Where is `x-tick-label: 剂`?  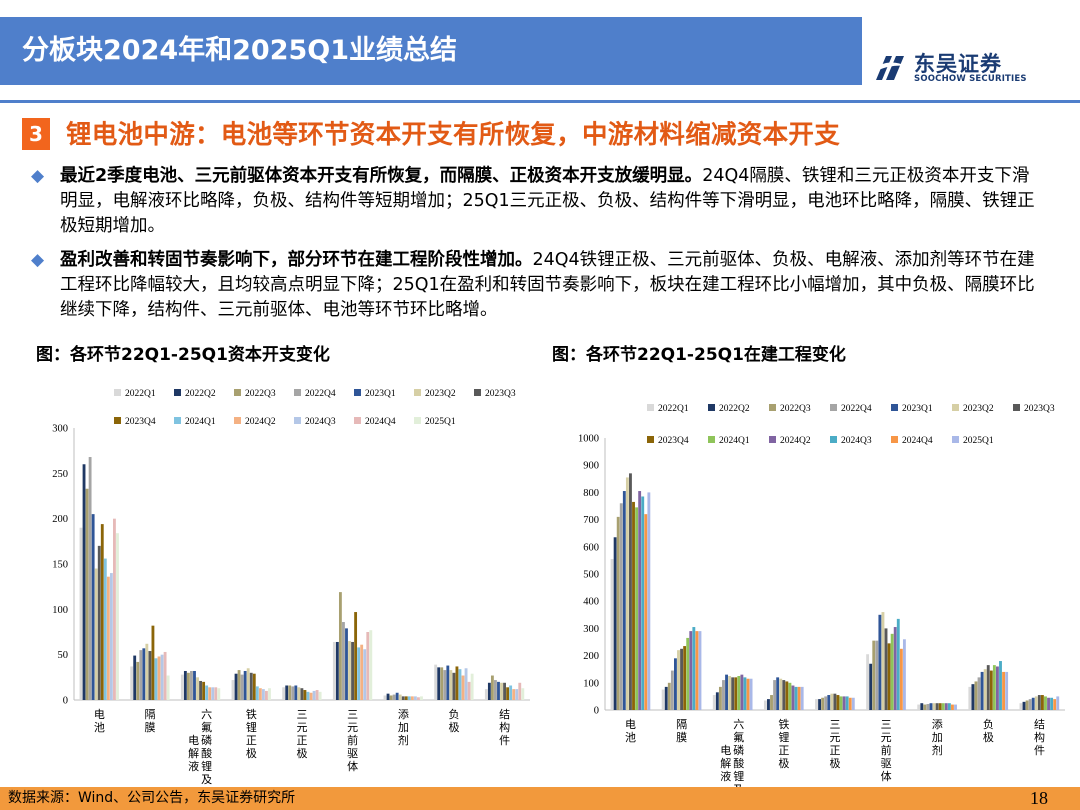 x-tick-label: 剂 is located at coordinates (403, 740).